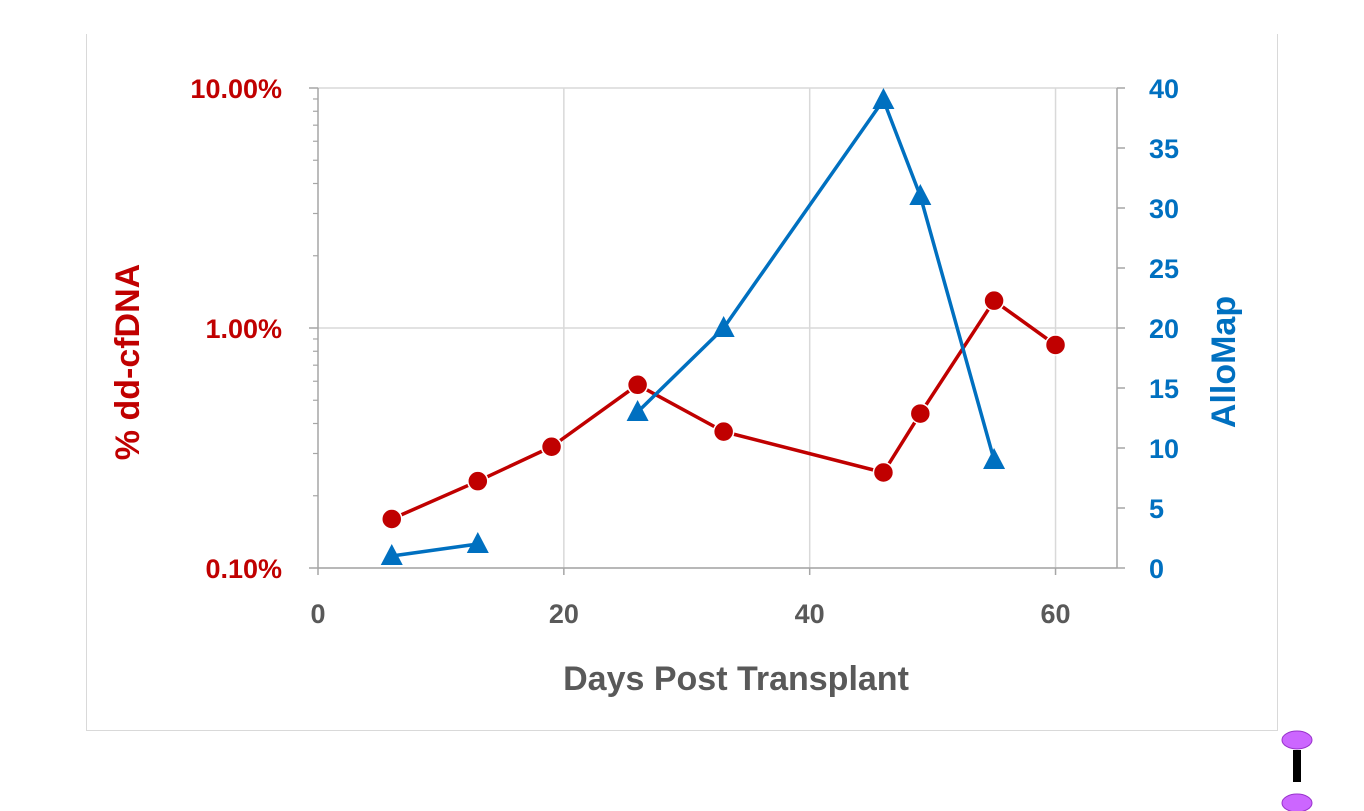  I want to click on y-left-tick-label: 0.10%, so click(243, 569).